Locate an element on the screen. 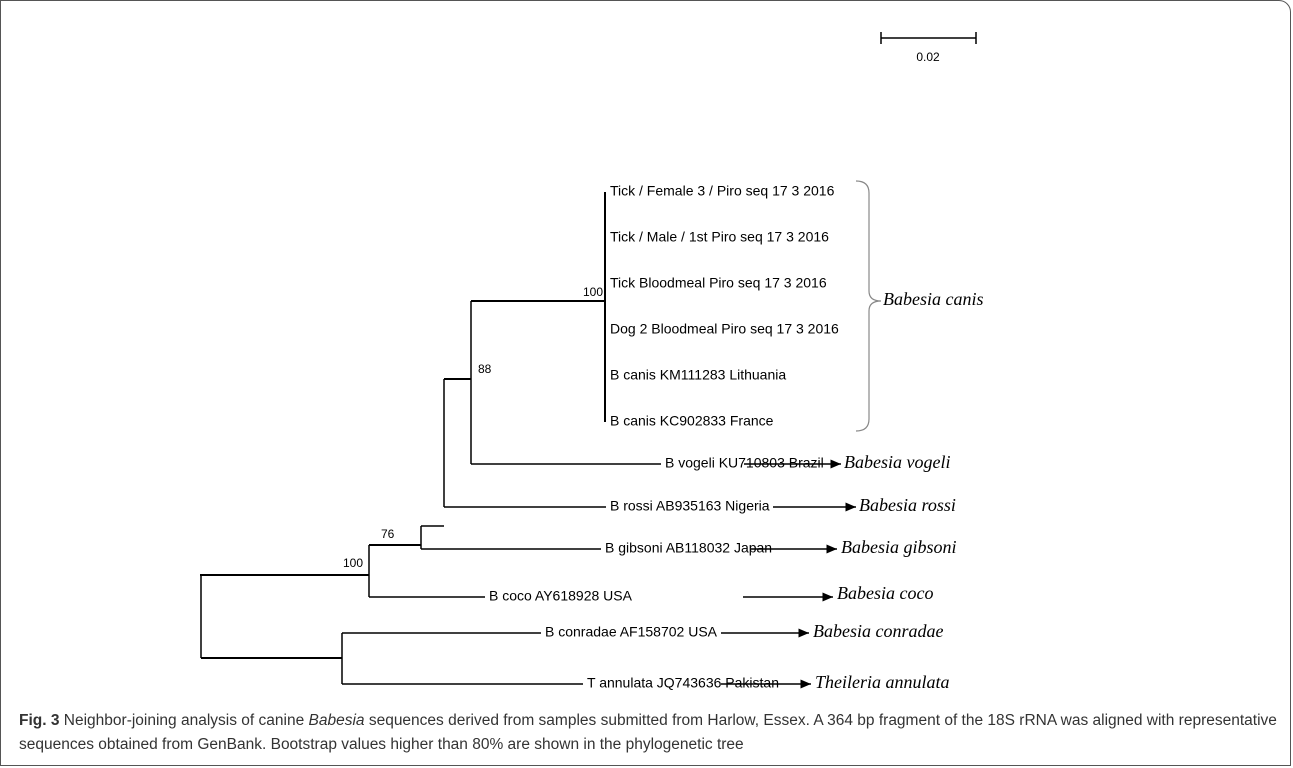 The width and height of the screenshot is (1293, 768). leaf-label: B conradae AF158702 USA is located at coordinates (631, 632).